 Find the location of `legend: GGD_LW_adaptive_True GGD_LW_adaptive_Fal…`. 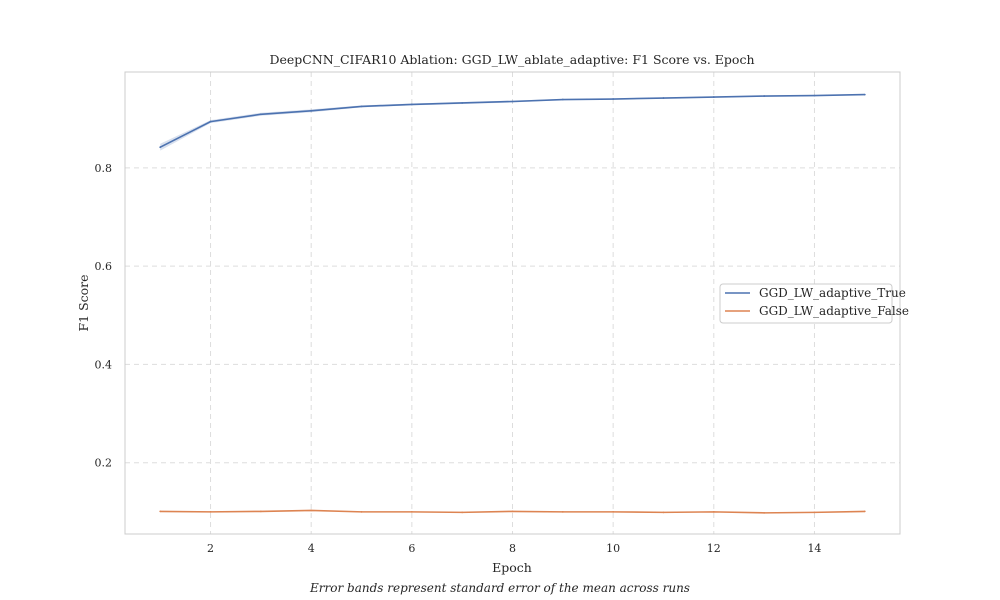

legend: GGD_LW_adaptive_True GGD_LW_adaptive_Fal… is located at coordinates (814, 303).